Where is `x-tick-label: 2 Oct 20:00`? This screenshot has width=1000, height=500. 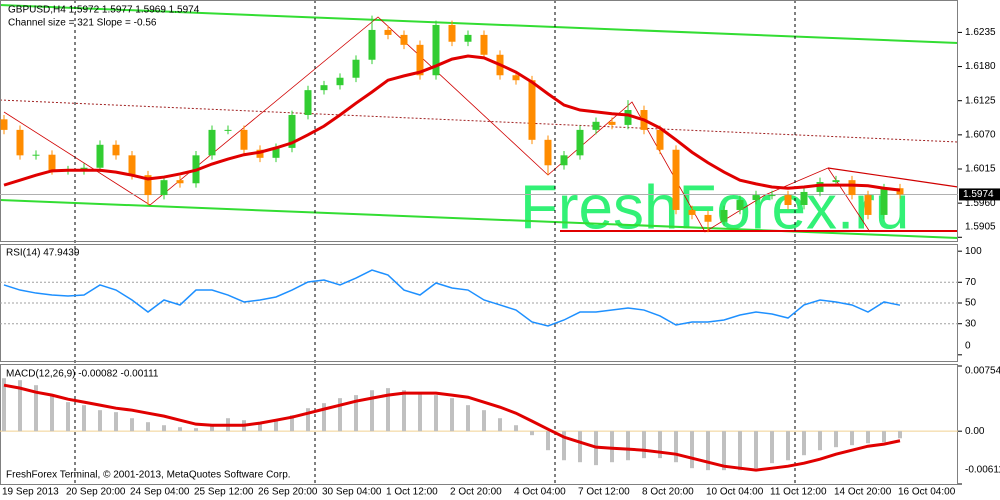 x-tick-label: 2 Oct 20:00 is located at coordinates (476, 492).